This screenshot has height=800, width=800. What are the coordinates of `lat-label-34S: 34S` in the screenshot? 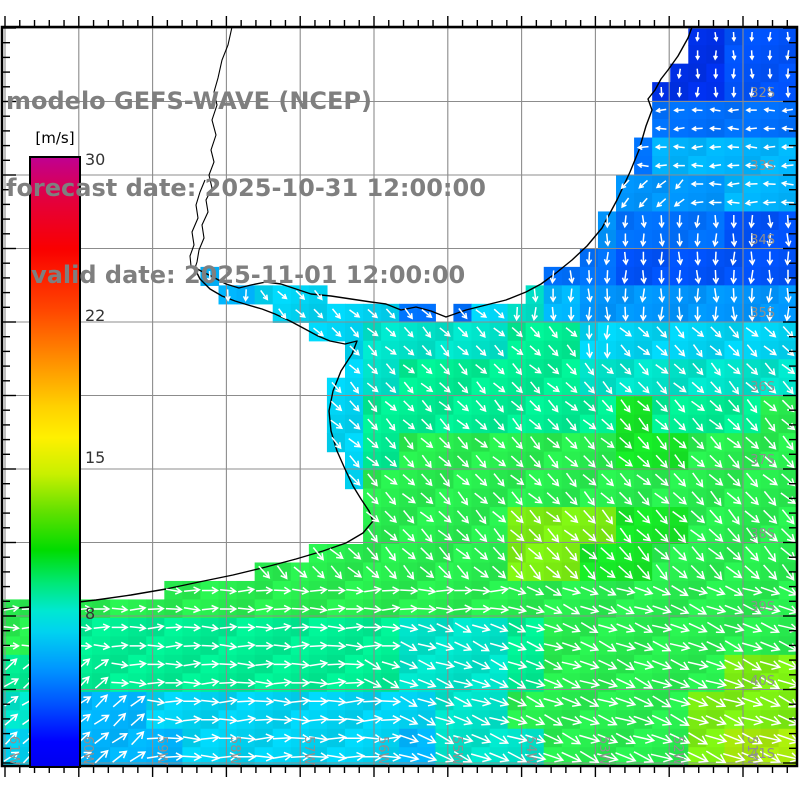 It's located at (762, 240).